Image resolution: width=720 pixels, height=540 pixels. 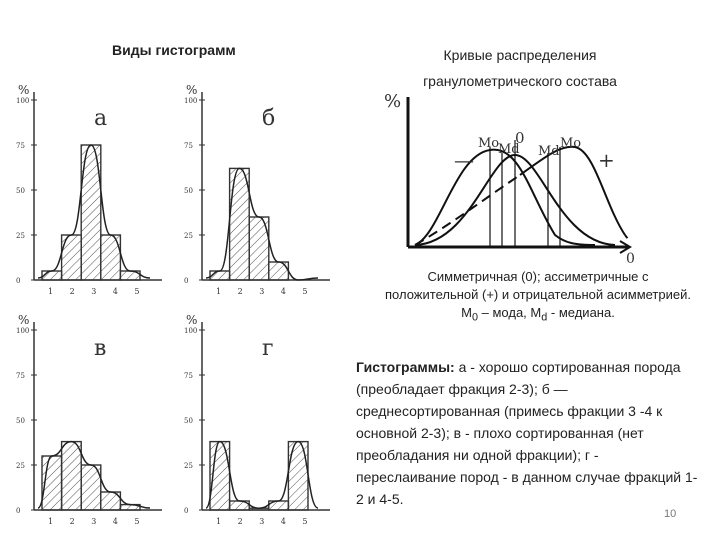 I want to click on dist-y-label: %, so click(x=392, y=101).